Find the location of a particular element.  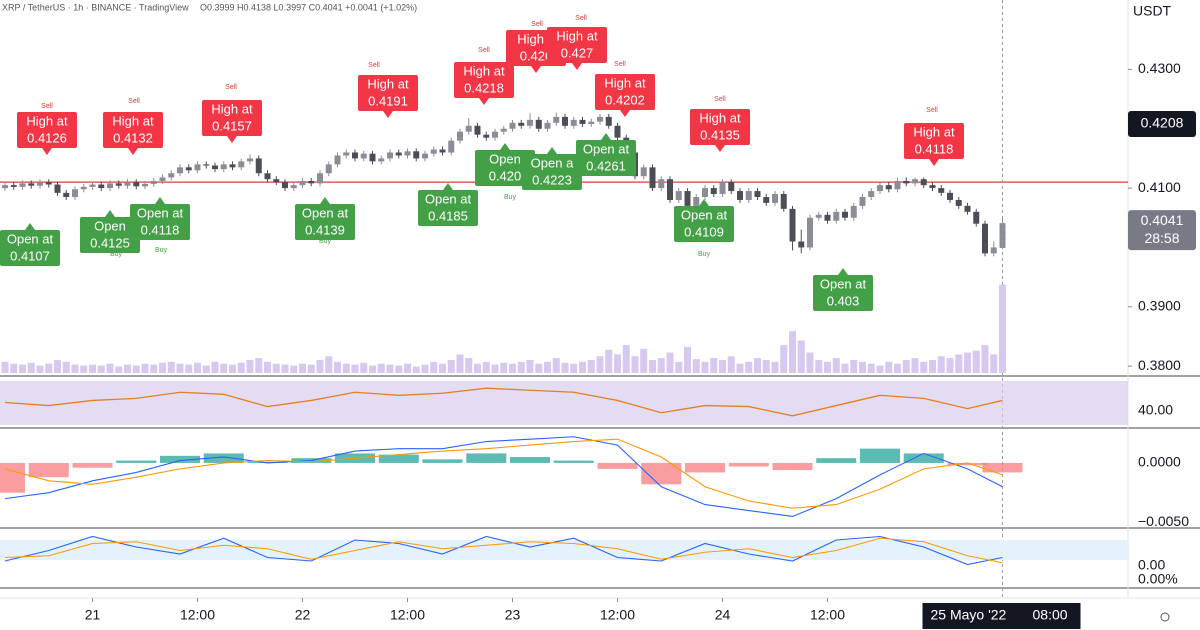

high-label-text: 0.4118 is located at coordinates (934, 148).